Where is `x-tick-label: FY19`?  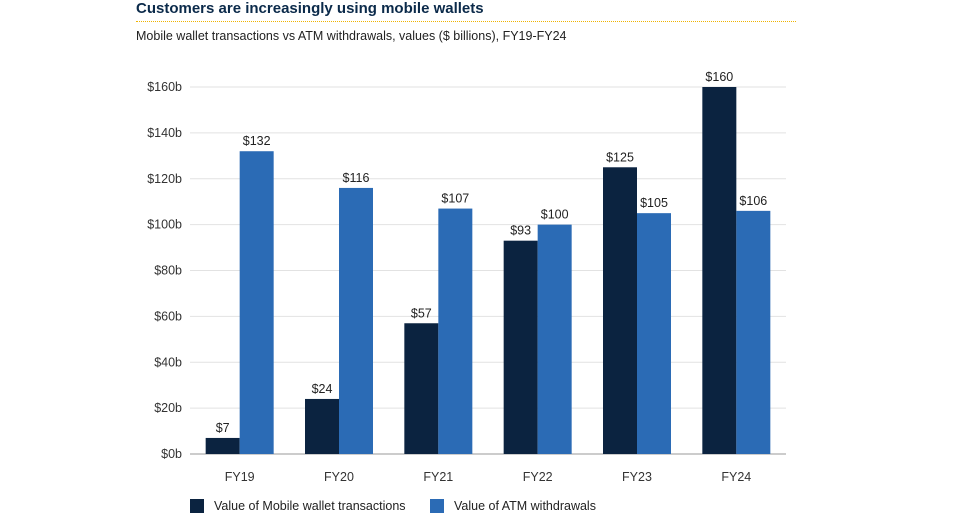 x-tick-label: FY19 is located at coordinates (240, 477).